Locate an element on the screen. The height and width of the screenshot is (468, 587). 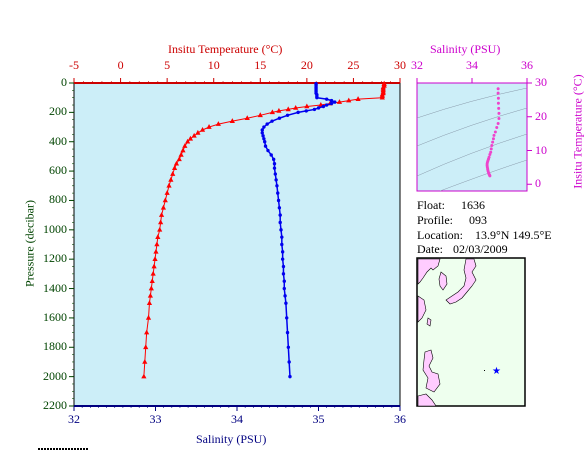
ts-x-tick-label: 36 is located at coordinates (527, 65).